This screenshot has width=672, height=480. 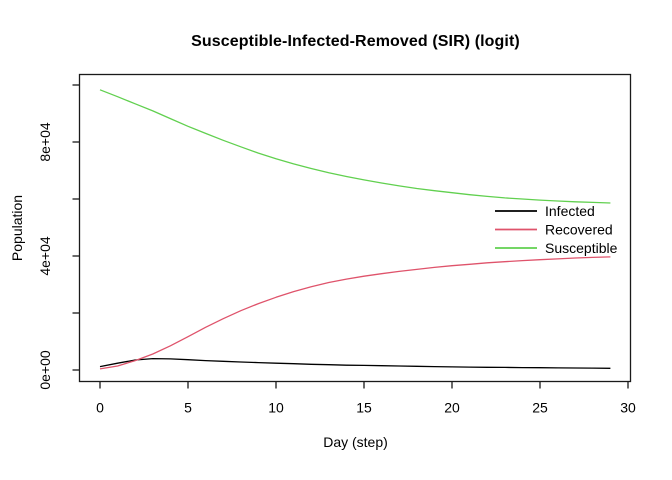 I want to click on legend-label-recovered: Recovered, so click(x=579, y=230).